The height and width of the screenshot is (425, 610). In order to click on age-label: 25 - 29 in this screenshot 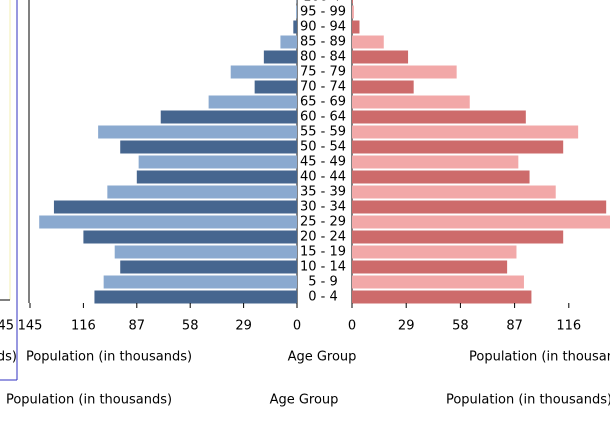, I will do `click(323, 222)`.